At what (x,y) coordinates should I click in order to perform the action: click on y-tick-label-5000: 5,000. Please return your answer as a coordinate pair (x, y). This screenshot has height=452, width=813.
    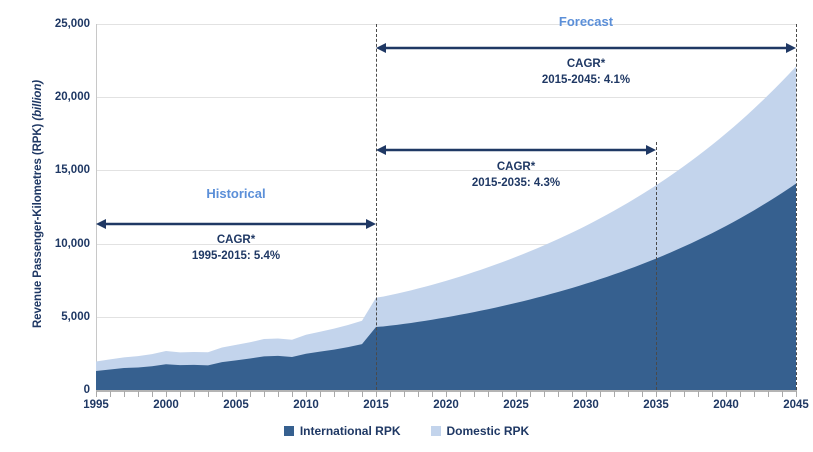
    Looking at the image, I should click on (75, 316).